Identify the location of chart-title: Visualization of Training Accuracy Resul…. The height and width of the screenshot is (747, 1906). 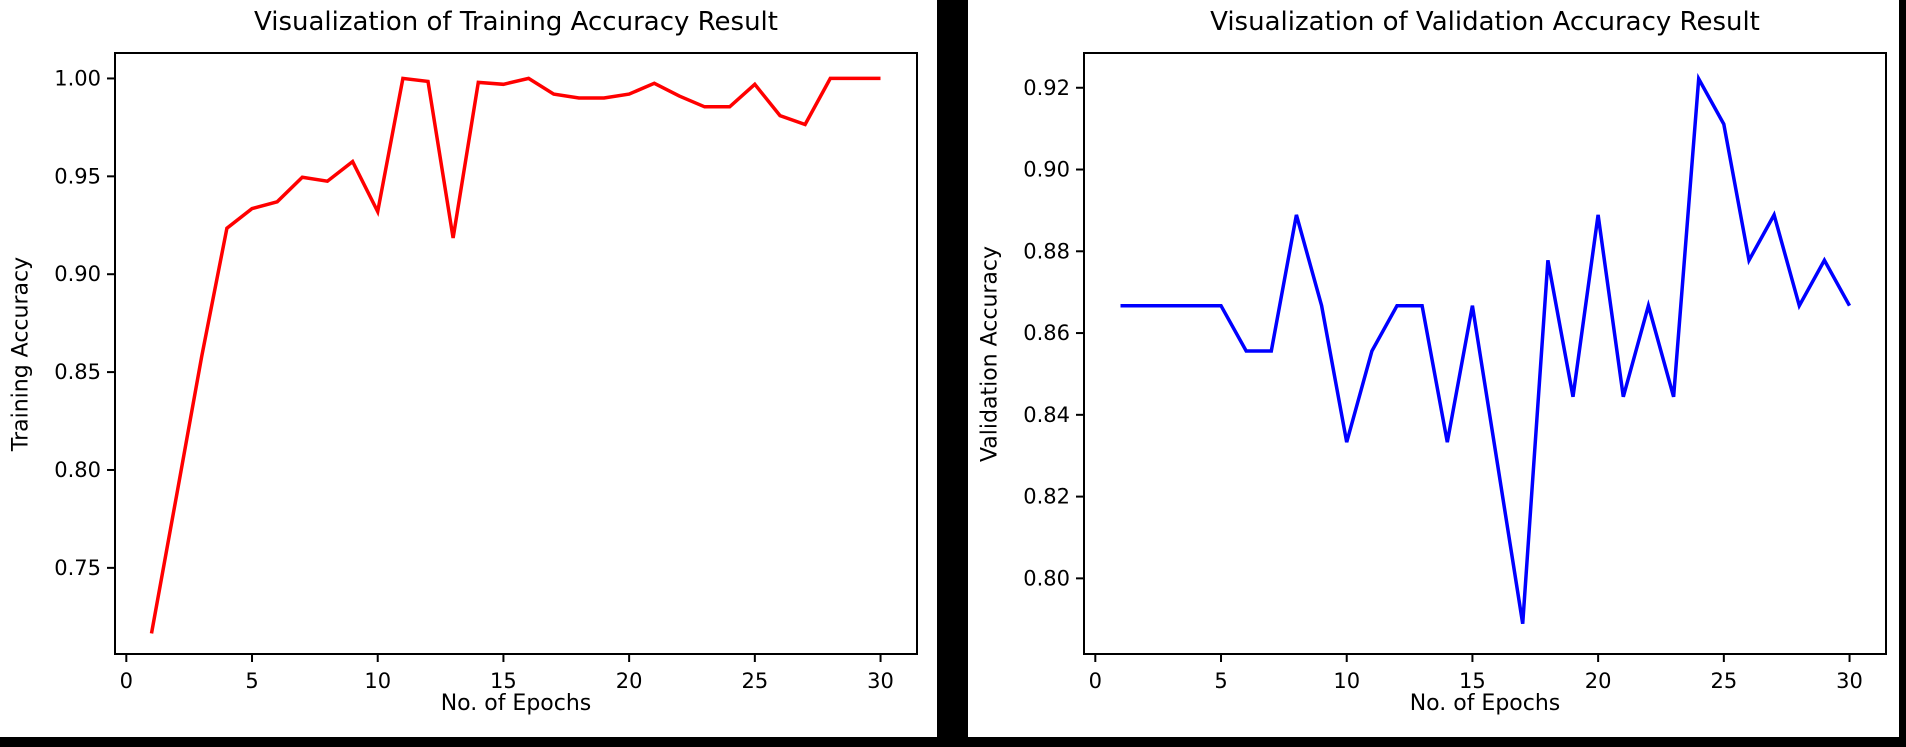
(516, 22).